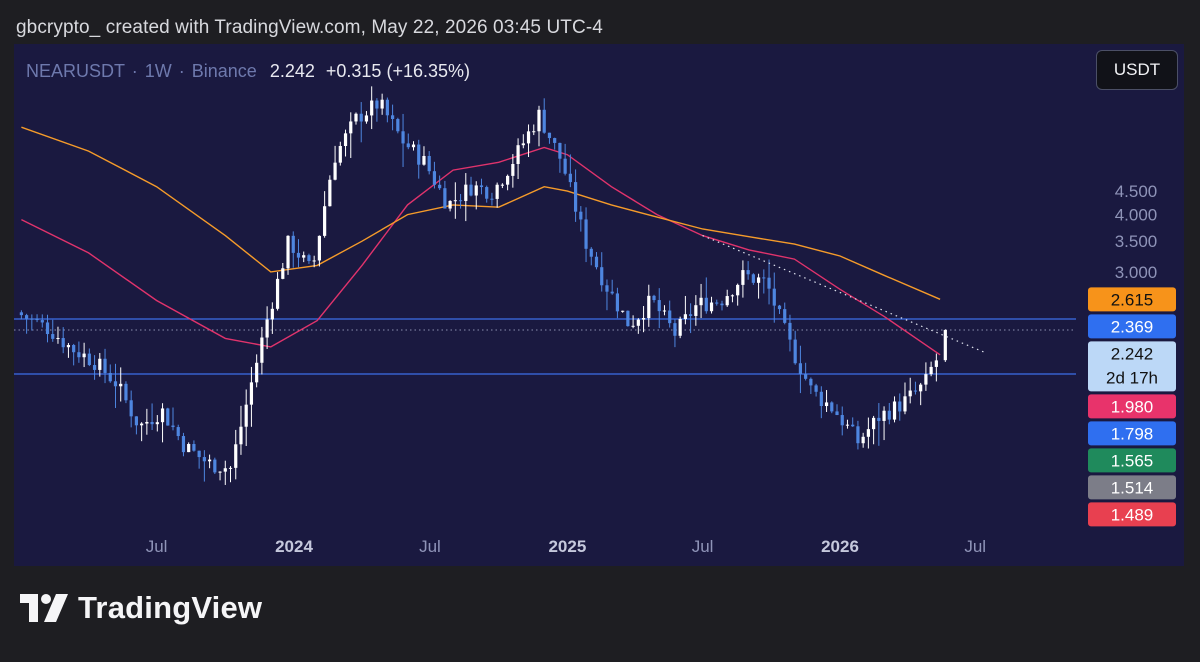  What do you see at coordinates (292, 71) in the screenshot?
I see `legend-last-price: 2.242` at bounding box center [292, 71].